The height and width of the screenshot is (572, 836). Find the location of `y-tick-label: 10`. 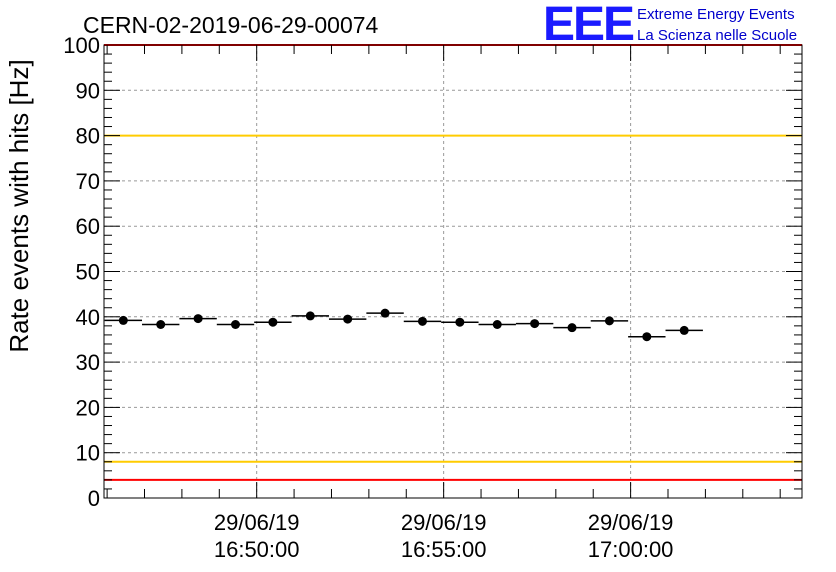

y-tick-label: 10 is located at coordinates (88, 453).